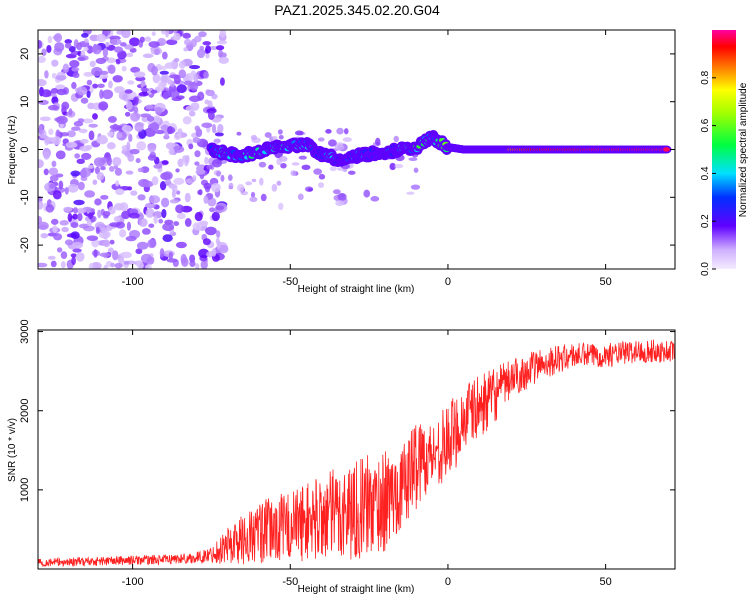 The image size is (750, 600). What do you see at coordinates (133, 582) in the screenshot?
I see `snr-x-tick-label: -100` at bounding box center [133, 582].